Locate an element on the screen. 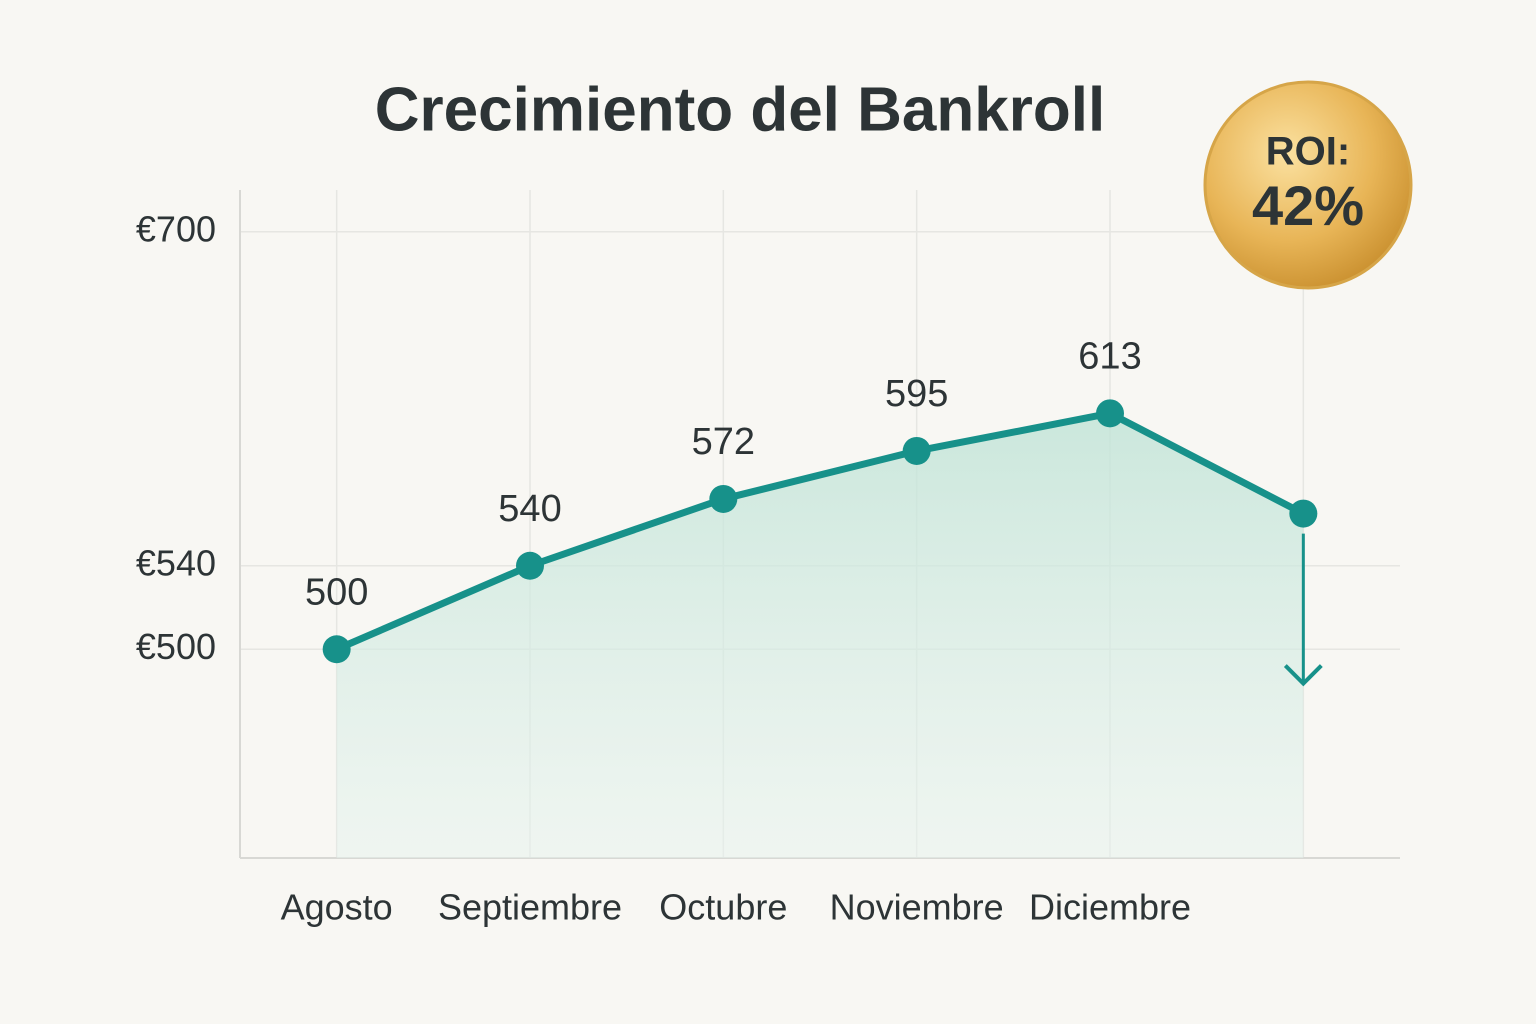  x-tick-label: Octubre is located at coordinates (723, 907).